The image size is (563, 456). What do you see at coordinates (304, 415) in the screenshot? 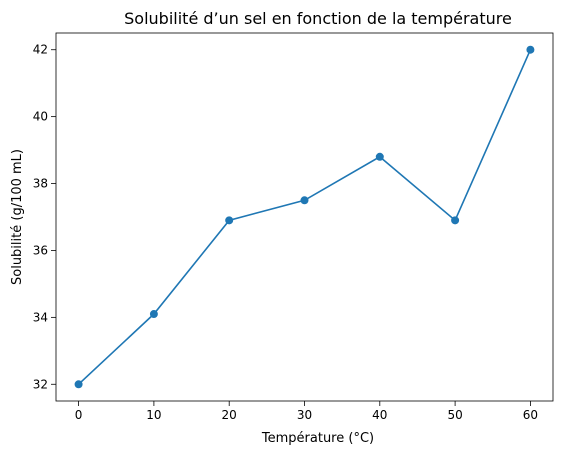
I see `x-tick-label: 30` at bounding box center [304, 415].